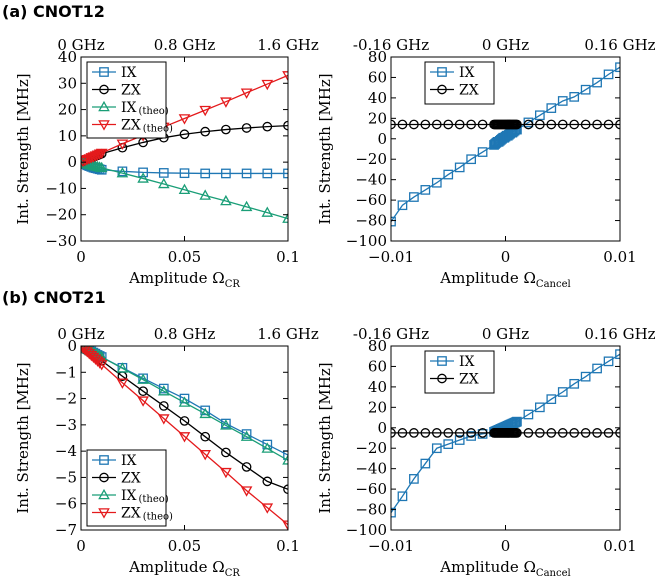 This screenshot has width=667, height=582. Describe the element at coordinates (377, 118) in the screenshot. I see `y-tick-label: 20` at that location.